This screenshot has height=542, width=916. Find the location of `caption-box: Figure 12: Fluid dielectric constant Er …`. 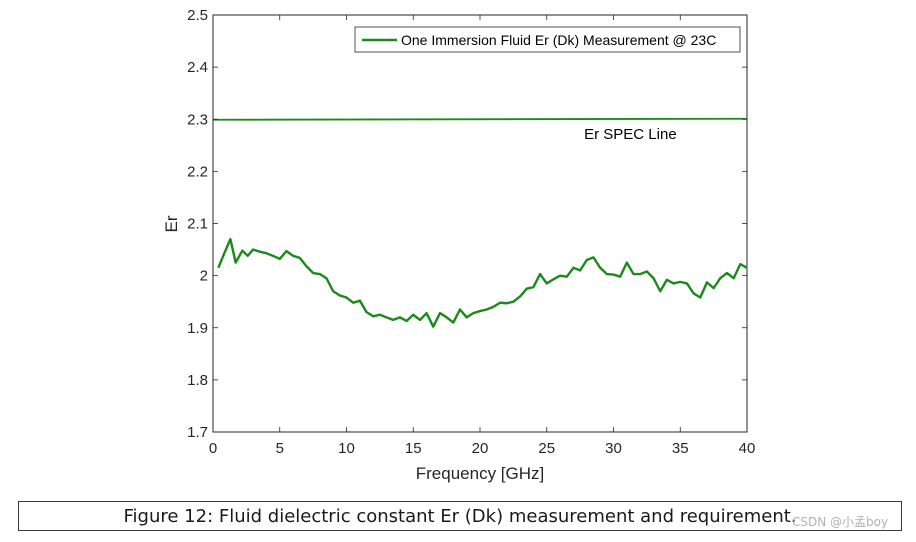

caption-box: Figure 12: Fluid dielectric constant Er … is located at coordinates (460, 516).